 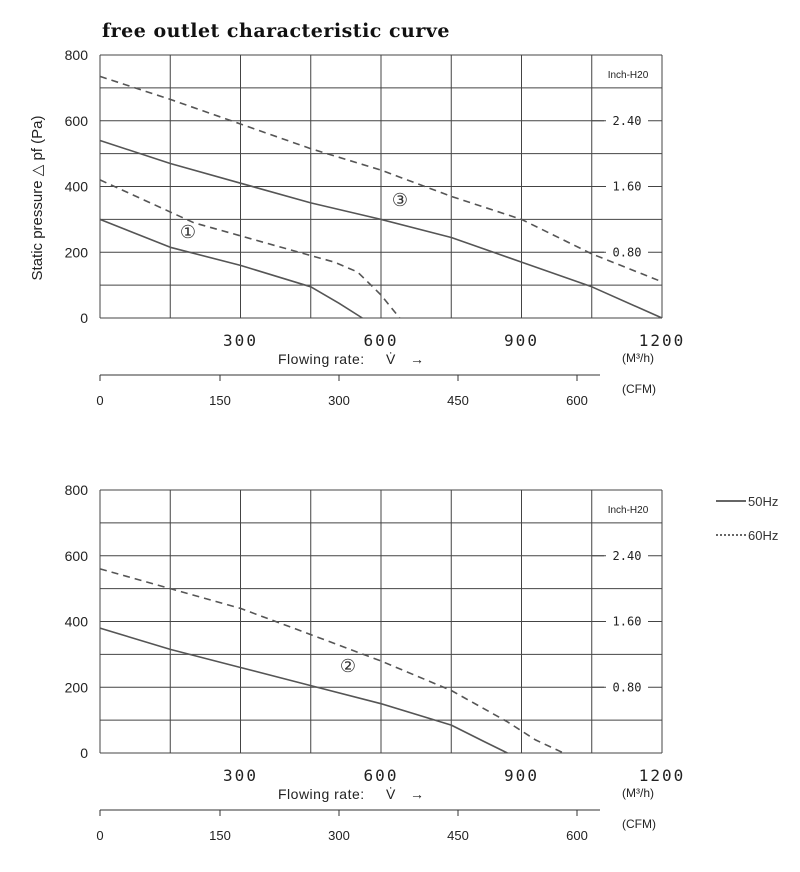 What do you see at coordinates (276, 31) in the screenshot?
I see `chart-title: free outlet characteristic curve` at bounding box center [276, 31].